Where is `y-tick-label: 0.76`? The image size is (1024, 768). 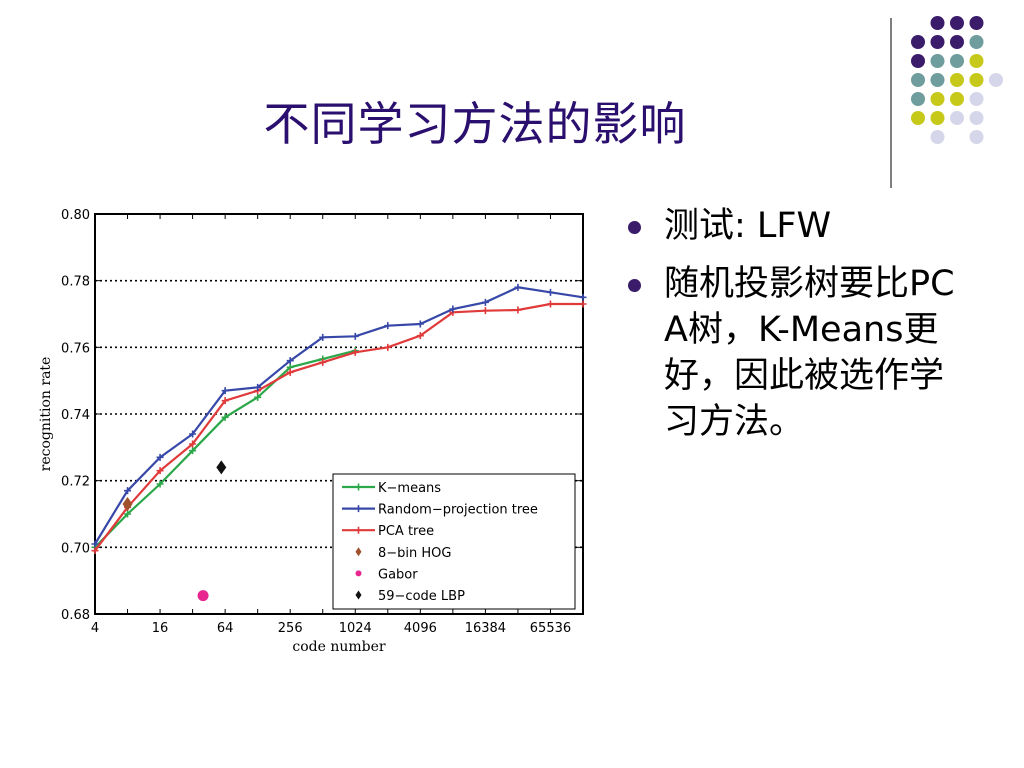 y-tick-label: 0.76 is located at coordinates (75, 348).